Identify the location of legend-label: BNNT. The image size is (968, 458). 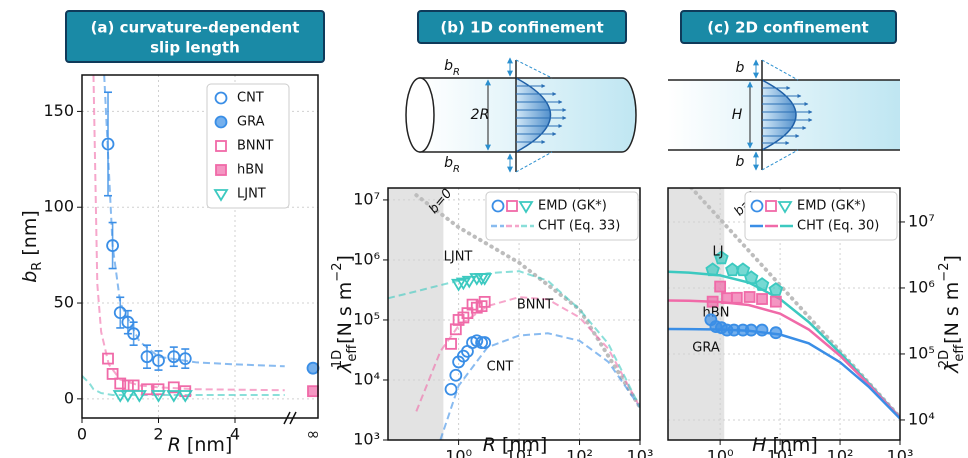
(255, 146).